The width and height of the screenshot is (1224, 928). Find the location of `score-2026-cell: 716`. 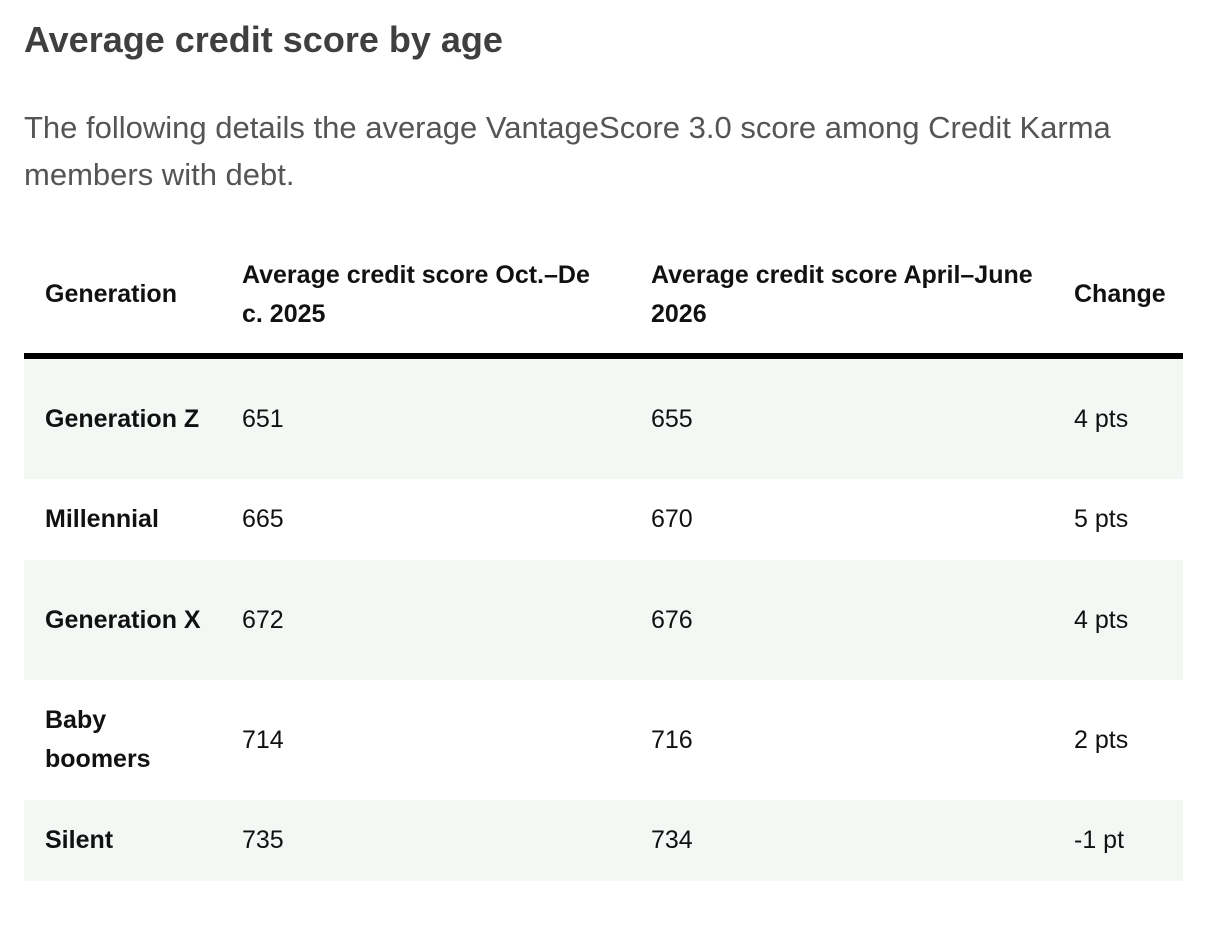

score-2026-cell: 716 is located at coordinates (672, 739).